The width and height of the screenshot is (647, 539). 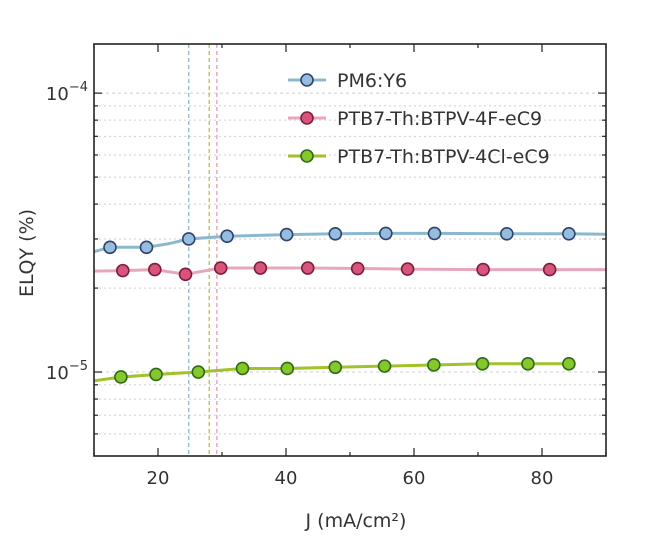 What do you see at coordinates (286, 478) in the screenshot?
I see `x-tick-label: 40` at bounding box center [286, 478].